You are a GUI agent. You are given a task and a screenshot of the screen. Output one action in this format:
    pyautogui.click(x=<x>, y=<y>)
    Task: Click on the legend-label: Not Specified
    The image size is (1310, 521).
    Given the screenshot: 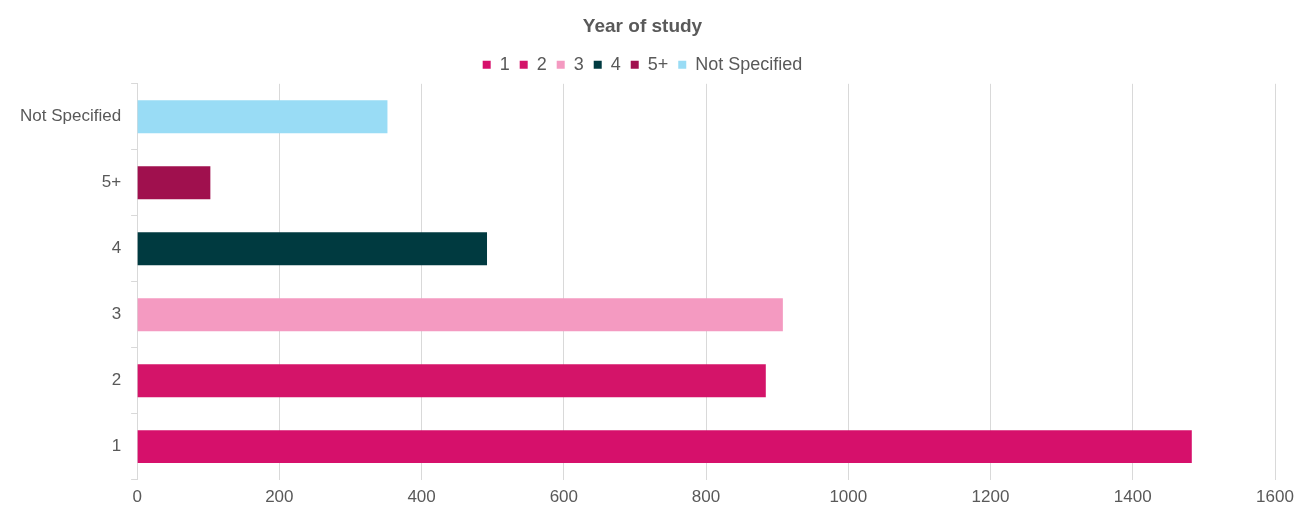 What is the action you would take?
    pyautogui.click(x=749, y=63)
    